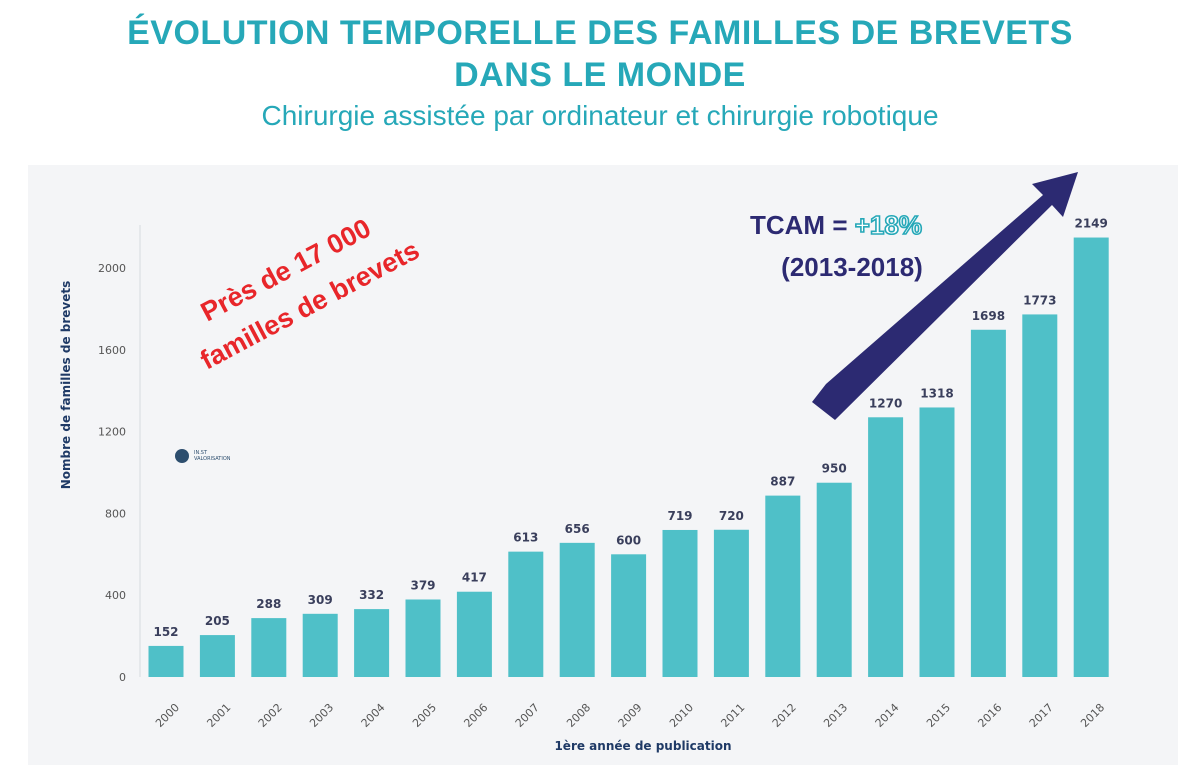 This screenshot has width=1200, height=770. I want to click on y-tick-label: 0, so click(122, 677).